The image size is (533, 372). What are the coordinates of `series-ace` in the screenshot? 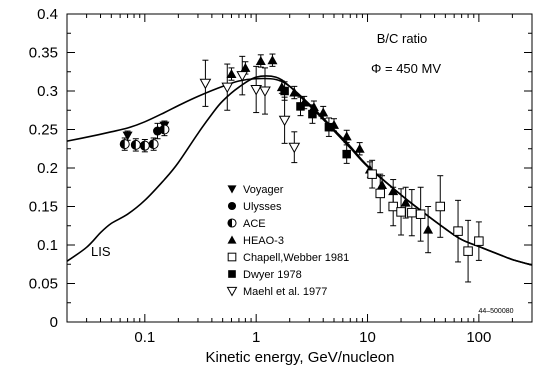 It's located at (144, 137).